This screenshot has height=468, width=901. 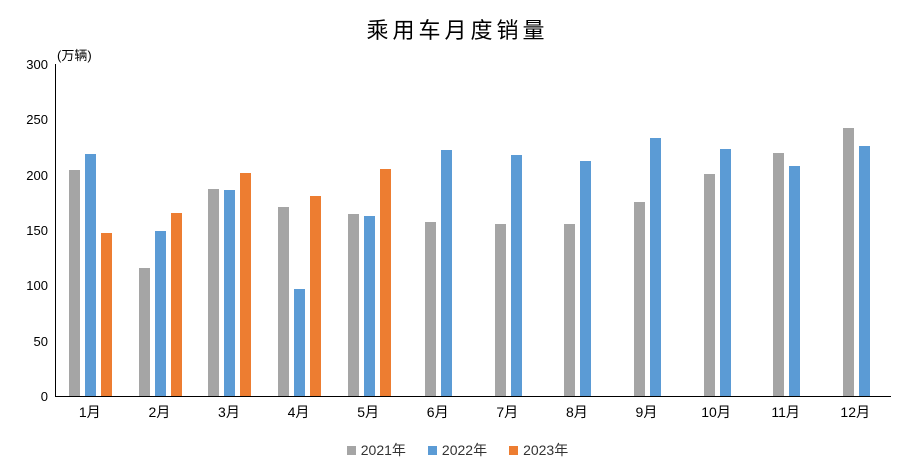 I want to click on x-axis-label-3月: 3月, so click(x=229, y=412).